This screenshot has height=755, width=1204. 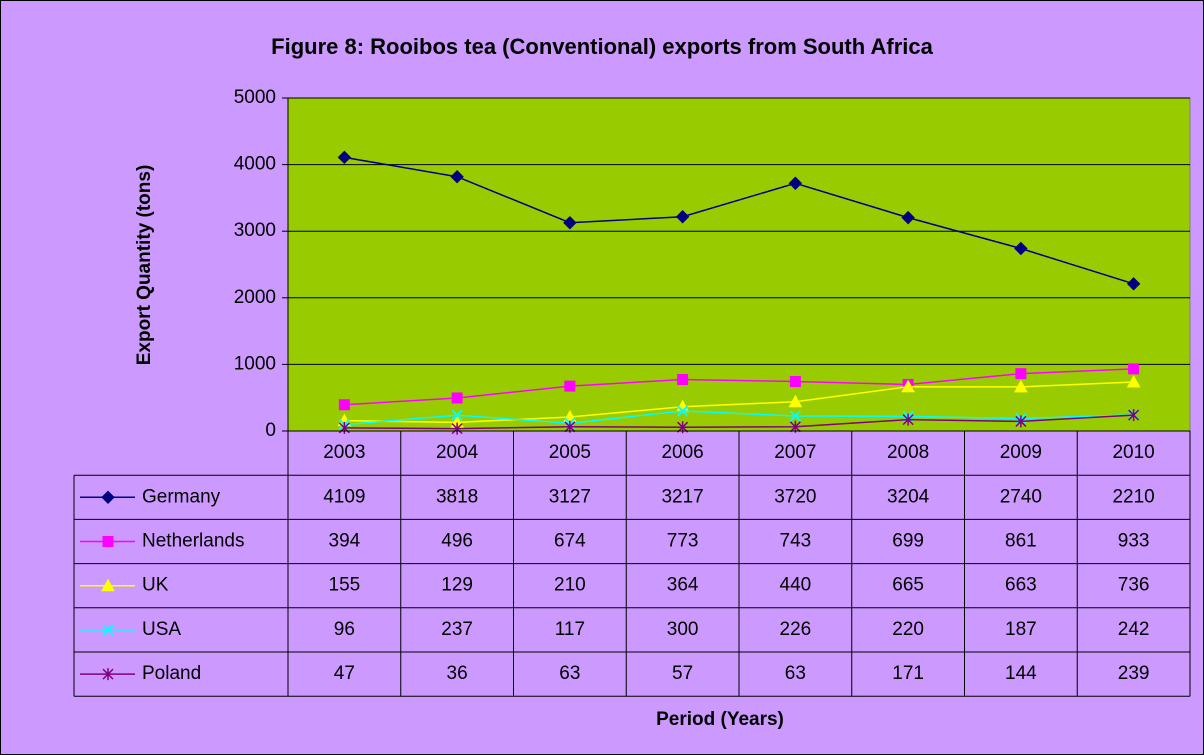 I want to click on legend-label: Poland, so click(x=171, y=673).